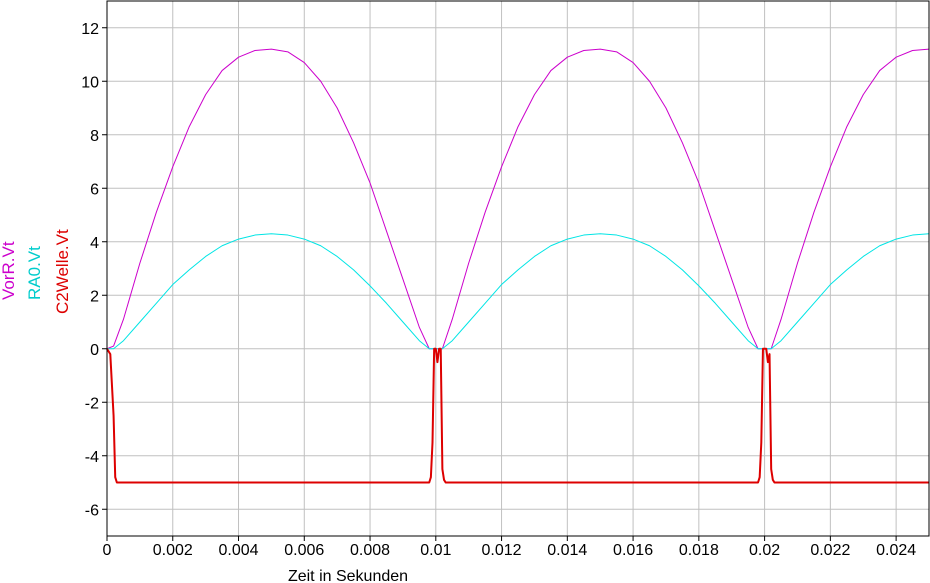 This screenshot has width=930, height=583. Describe the element at coordinates (502, 550) in the screenshot. I see `x-tick-label: 0.012` at that location.